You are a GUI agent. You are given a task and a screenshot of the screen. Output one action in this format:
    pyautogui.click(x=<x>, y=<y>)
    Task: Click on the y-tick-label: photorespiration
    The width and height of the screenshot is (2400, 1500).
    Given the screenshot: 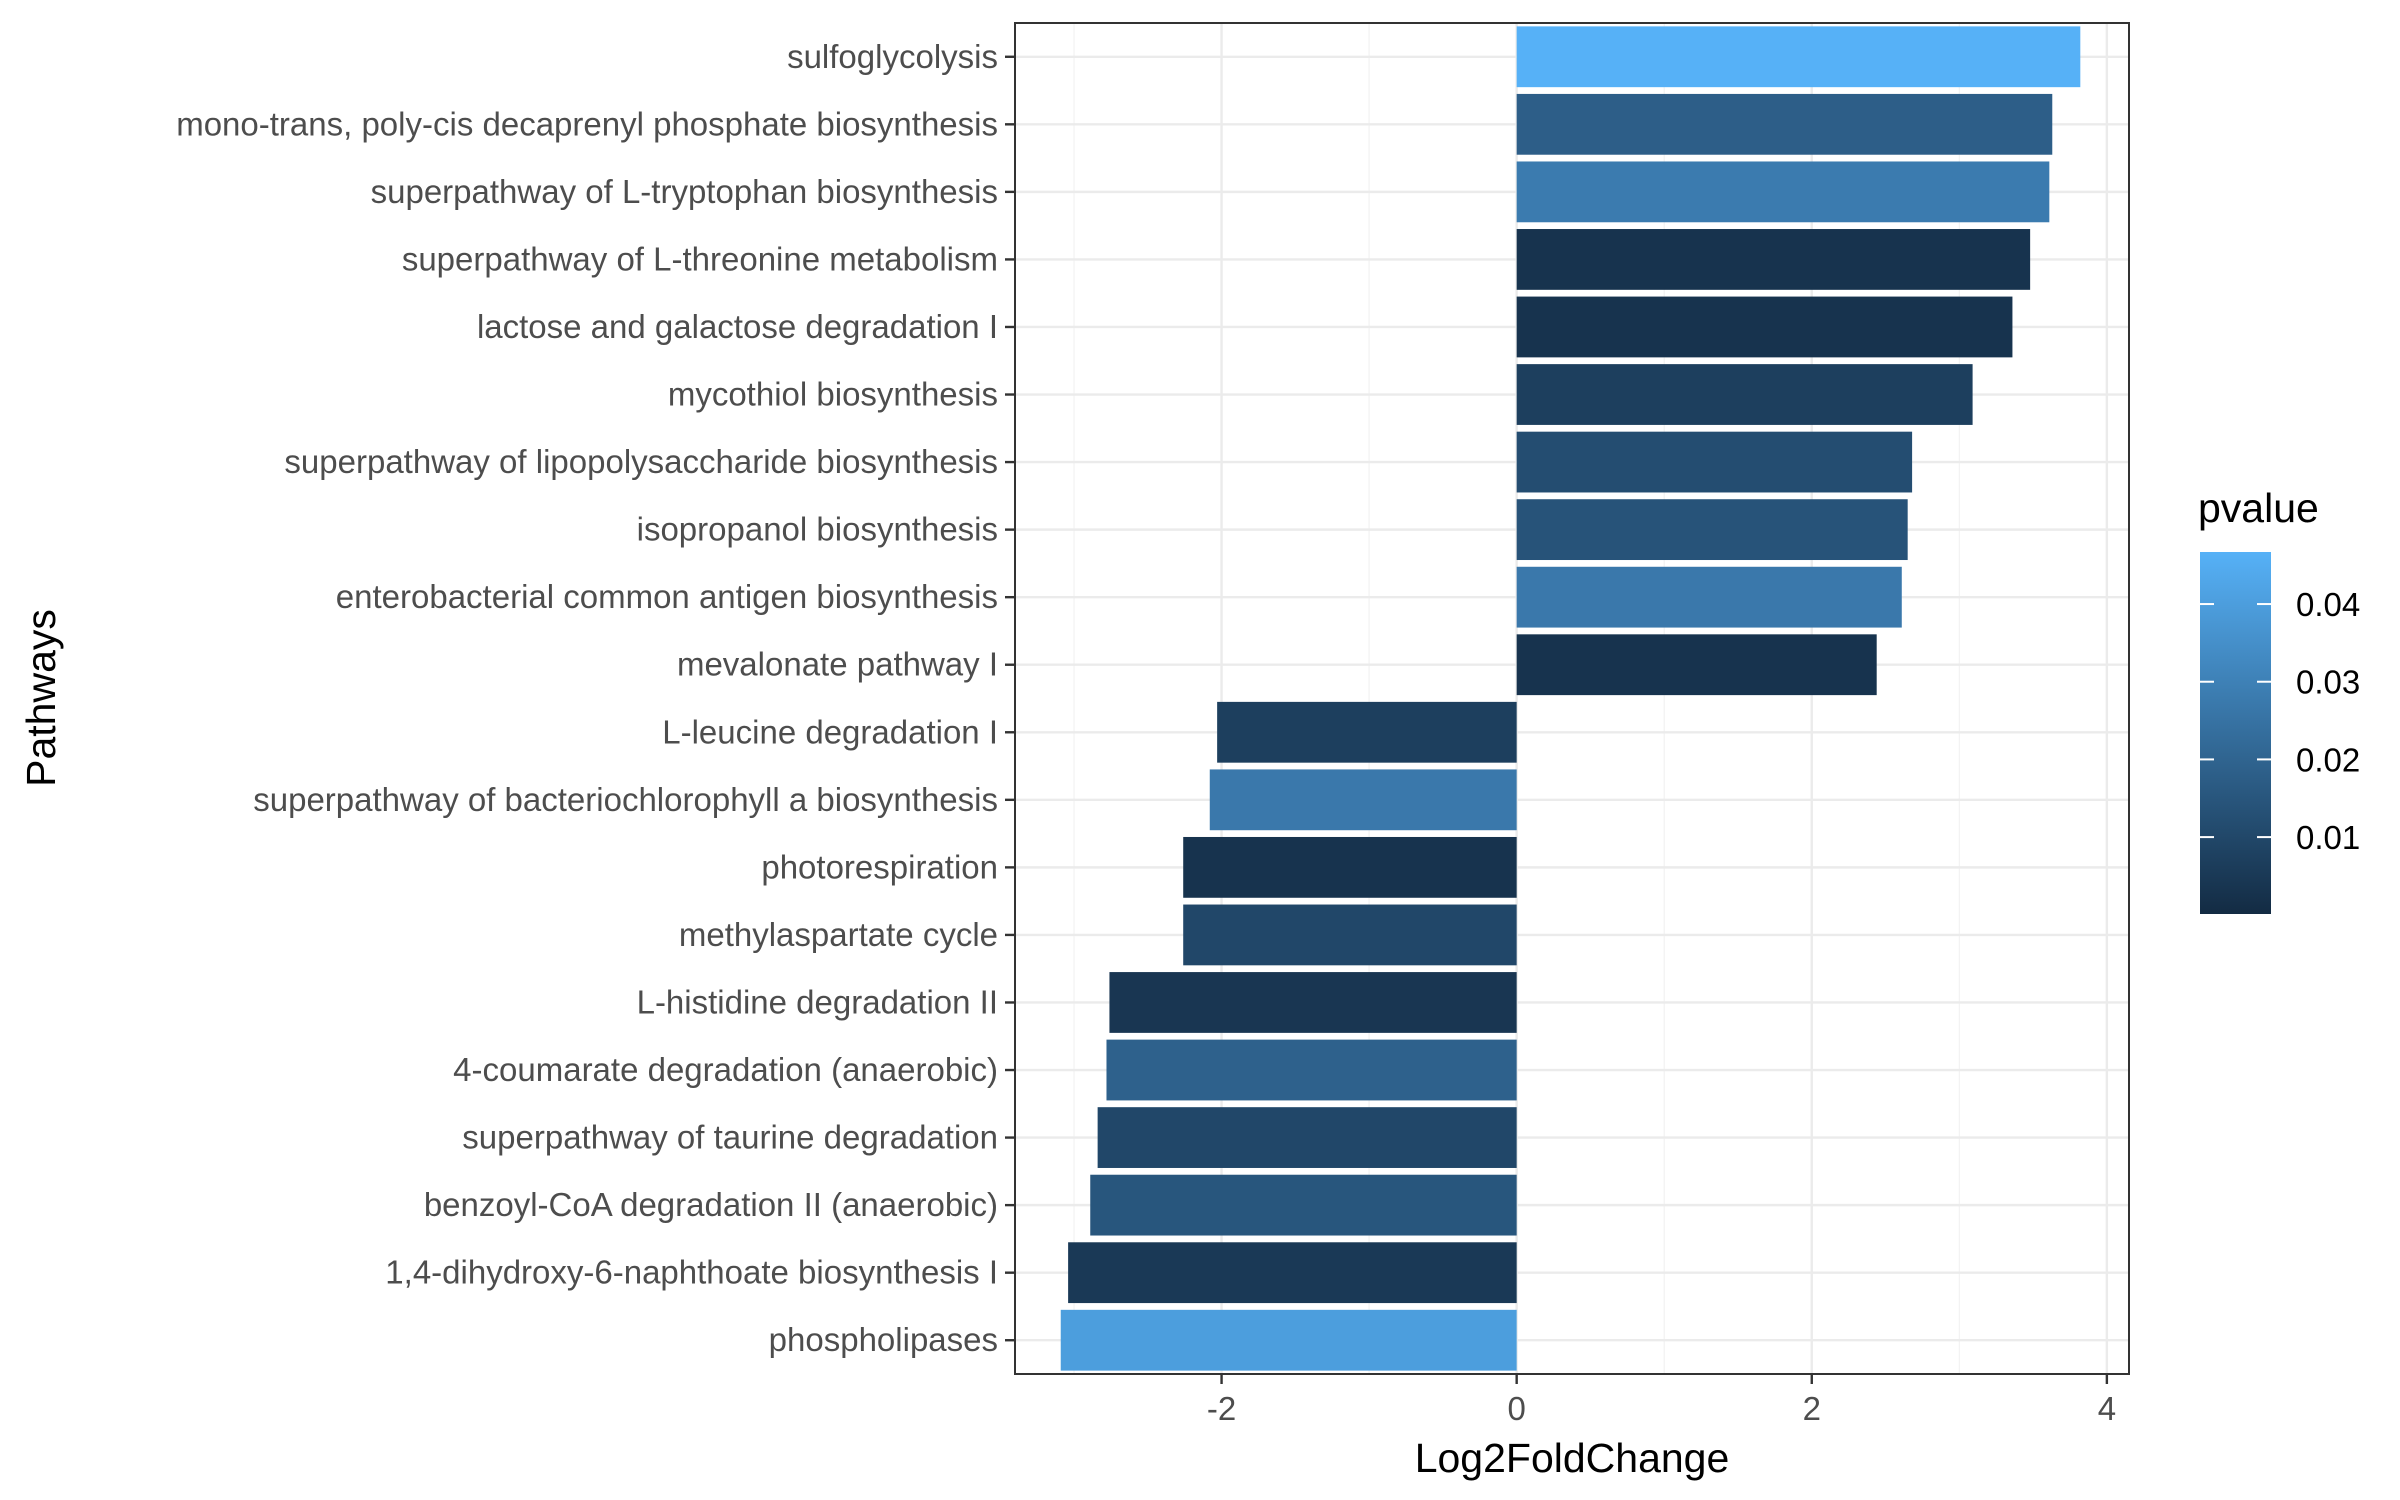 What is the action you would take?
    pyautogui.click(x=879, y=866)
    